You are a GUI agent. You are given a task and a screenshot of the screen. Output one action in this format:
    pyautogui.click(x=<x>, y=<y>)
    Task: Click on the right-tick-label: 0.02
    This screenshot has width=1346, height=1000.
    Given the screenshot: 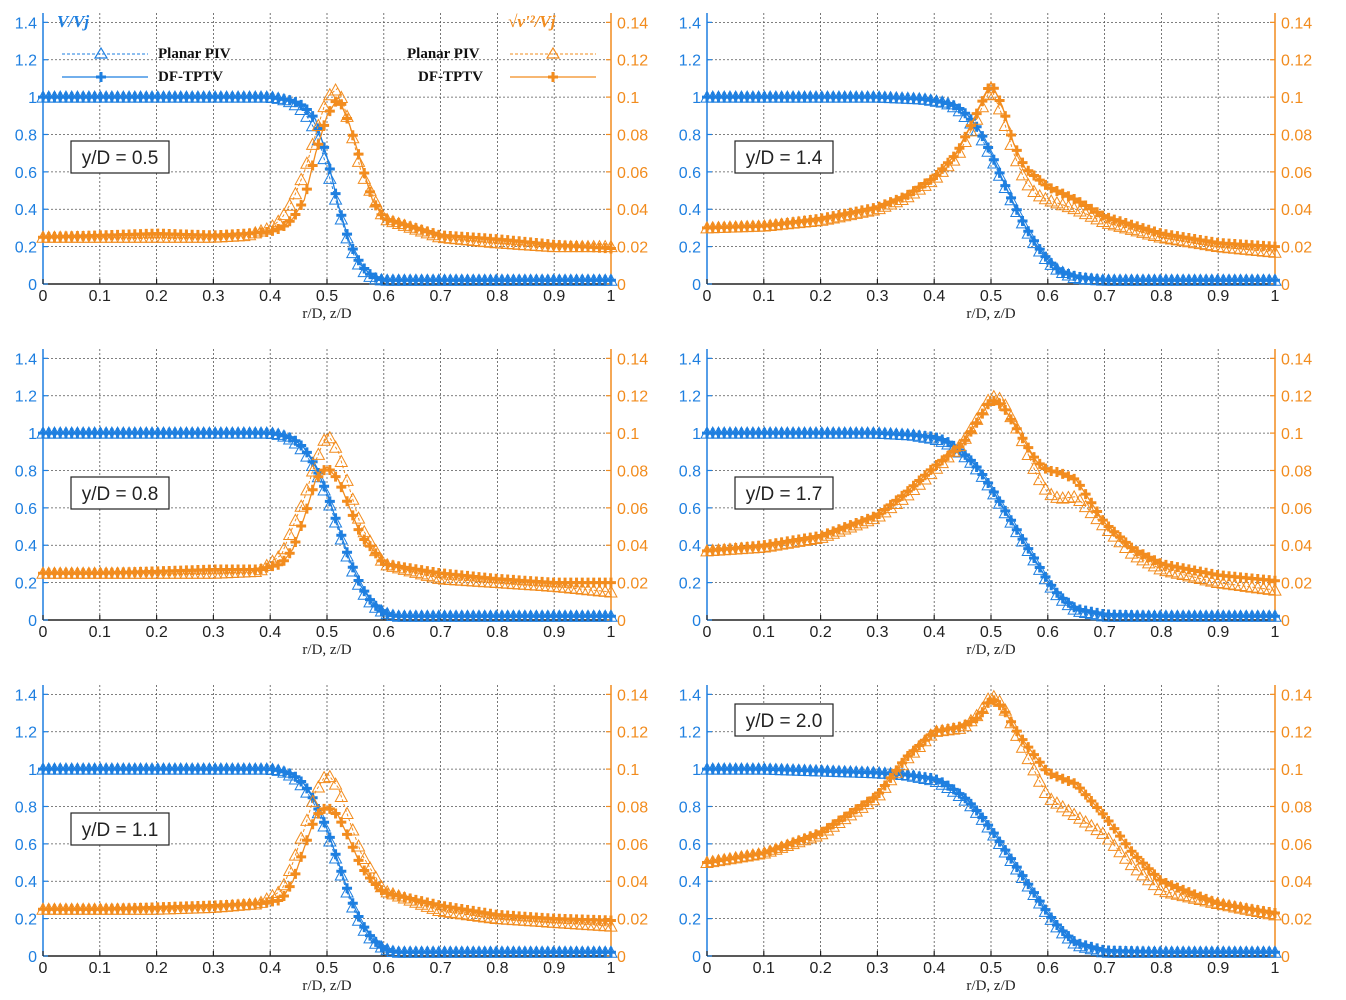 What is the action you would take?
    pyautogui.click(x=1296, y=248)
    